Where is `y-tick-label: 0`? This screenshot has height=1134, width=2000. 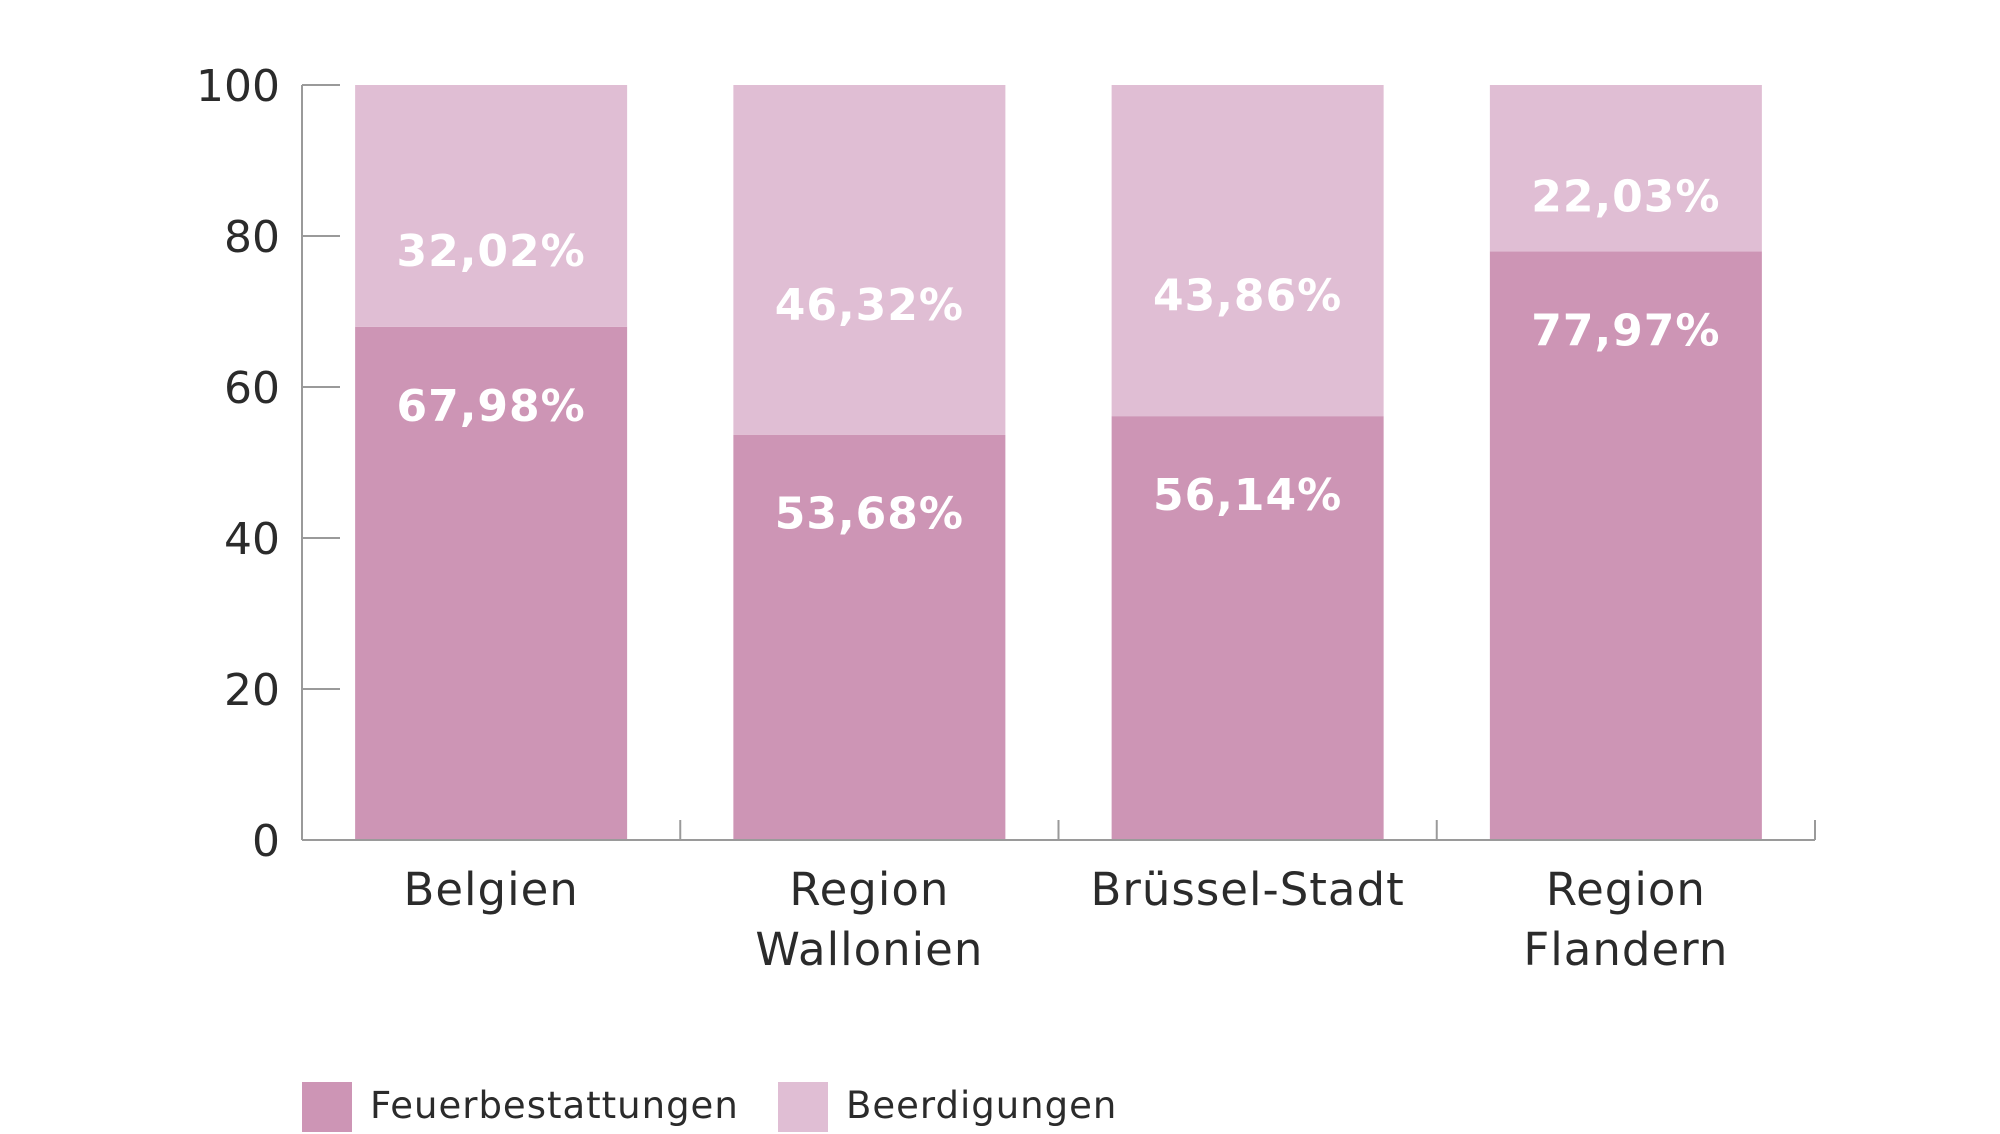
y-tick-label: 0 is located at coordinates (266, 841).